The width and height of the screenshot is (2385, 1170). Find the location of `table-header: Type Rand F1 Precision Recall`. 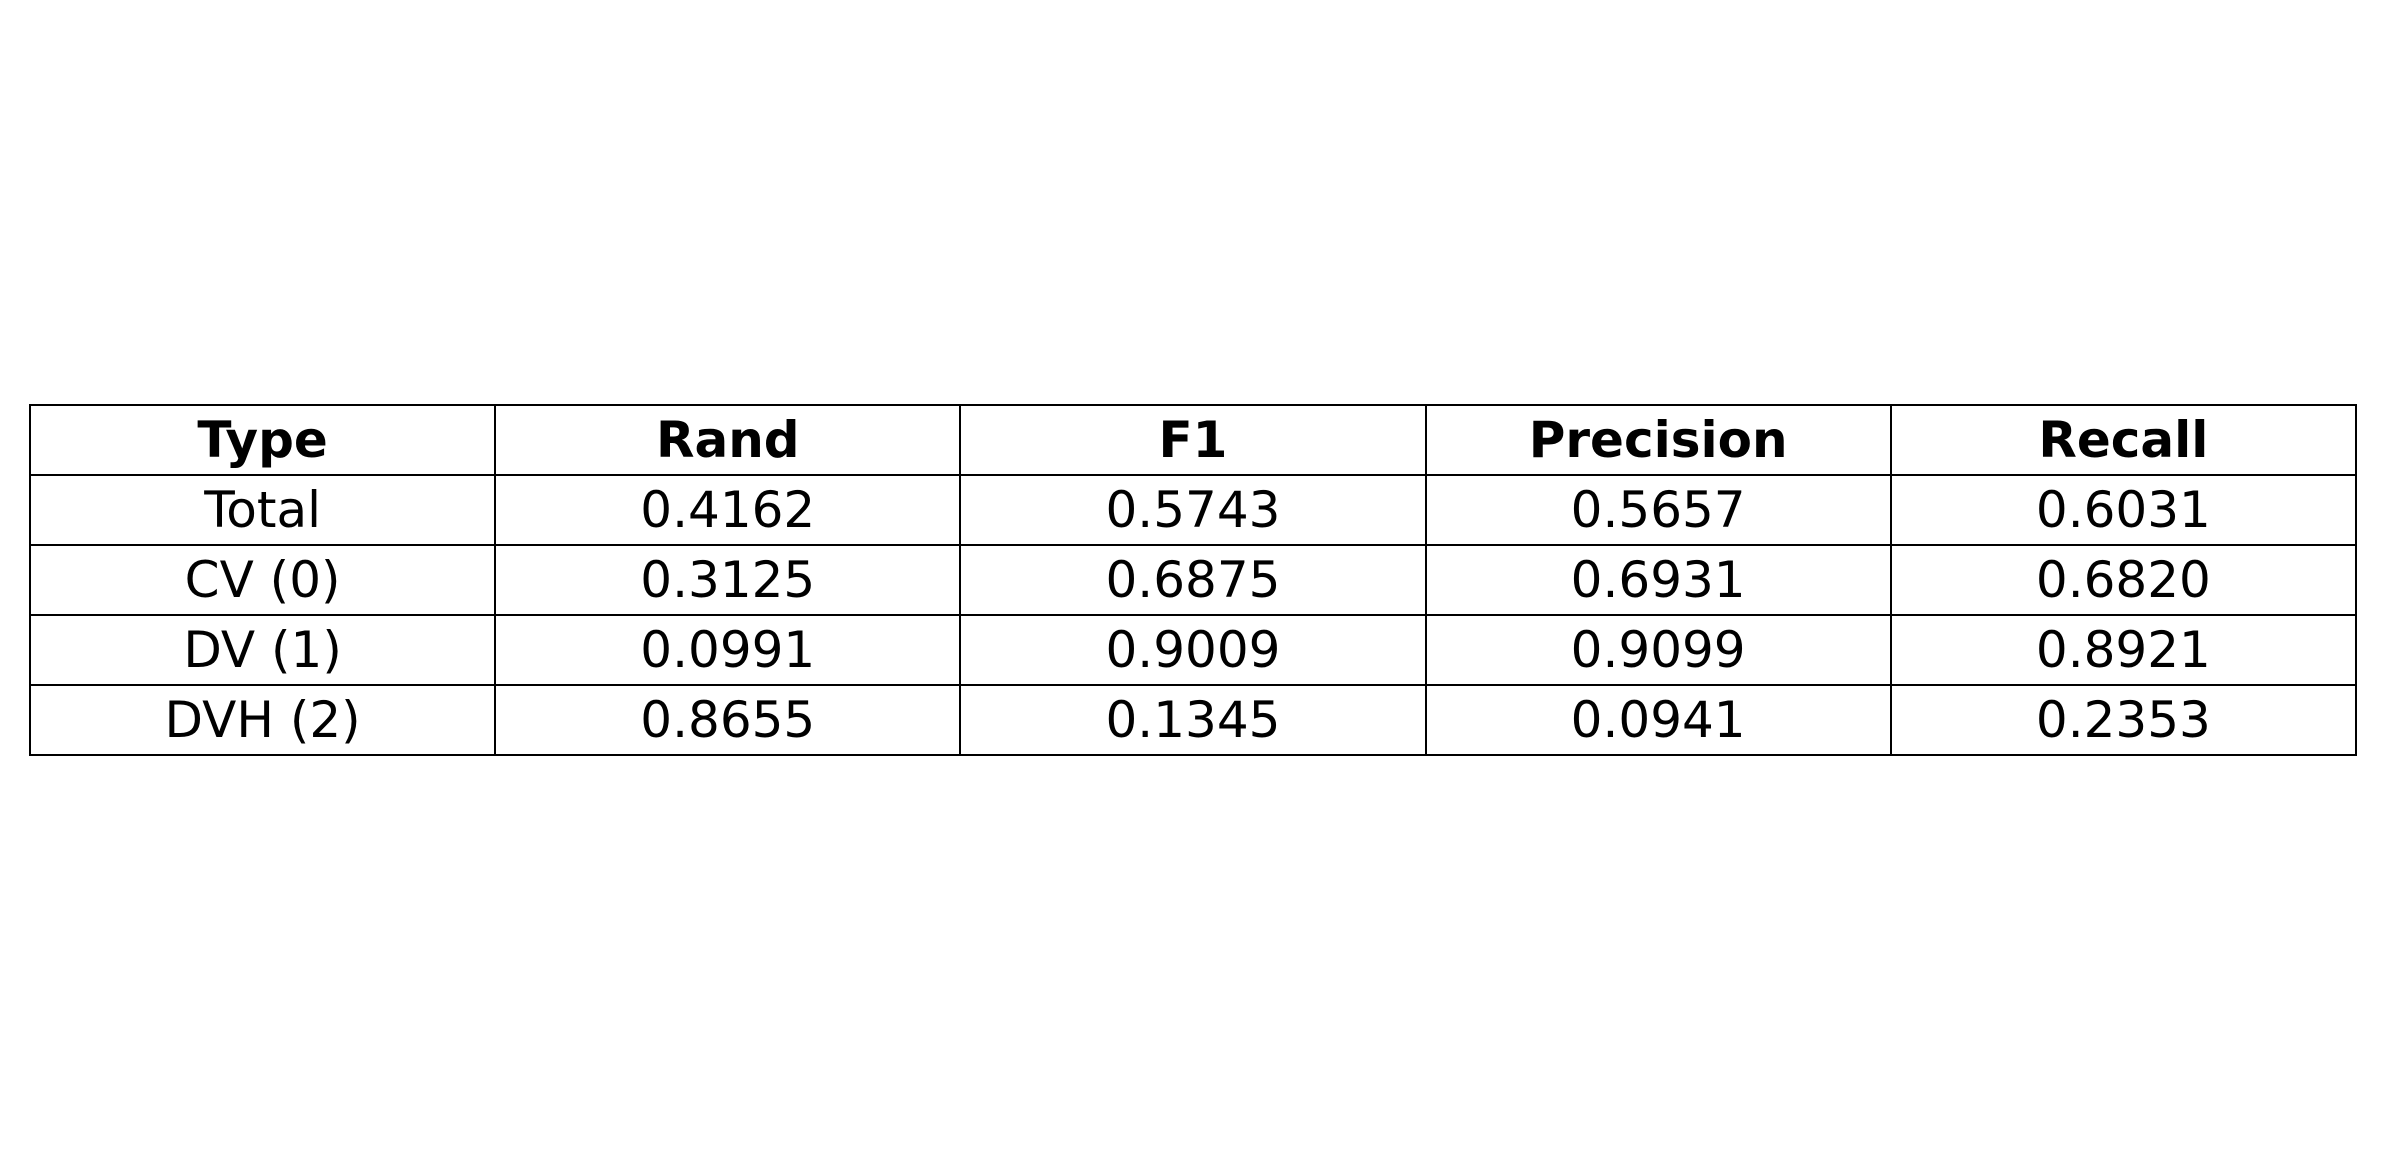

table-header: Type Rand F1 Precision Recall is located at coordinates (1193, 440).